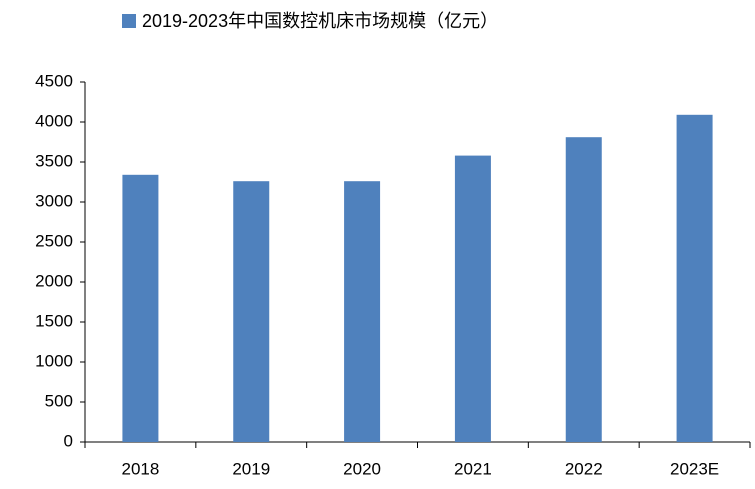 This screenshot has width=755, height=489. I want to click on y-tick-label: 500, so click(59, 400).